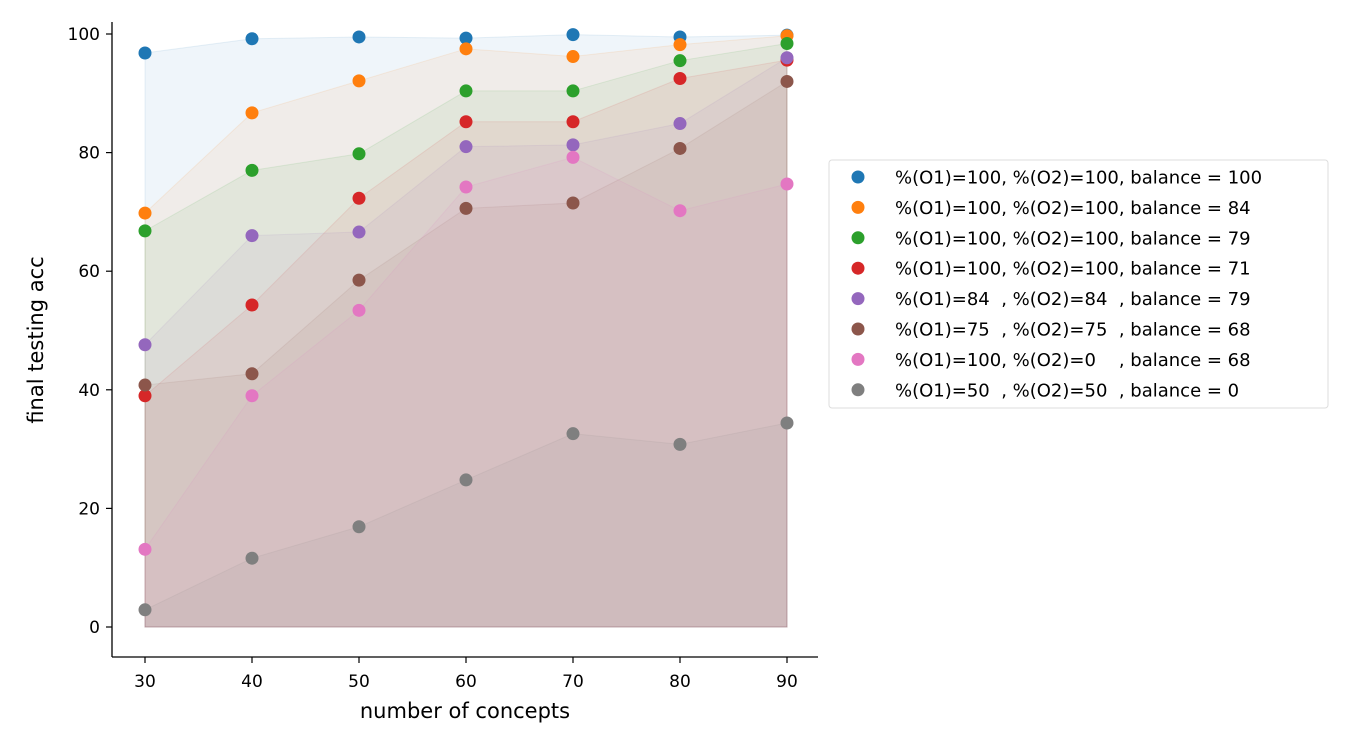 The width and height of the screenshot is (1350, 750). I want to click on x-tick-label: 50, so click(359, 682).